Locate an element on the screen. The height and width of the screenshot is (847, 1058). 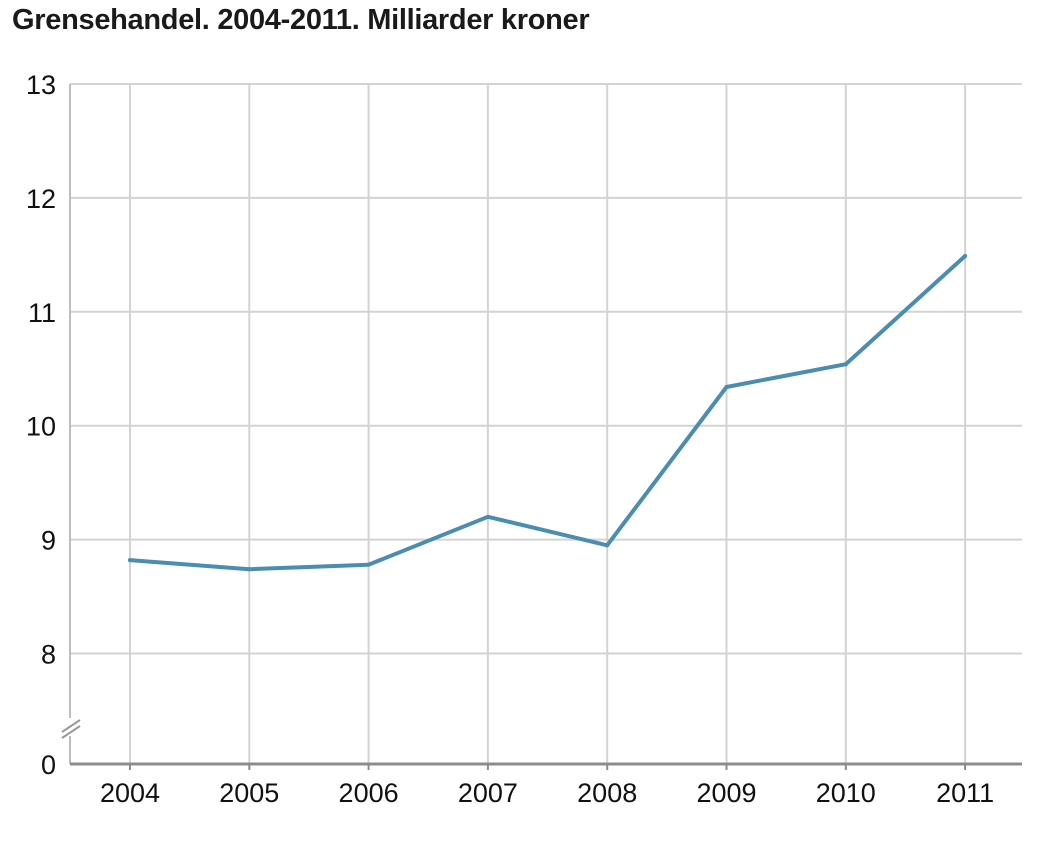
y-tick-label: 13 is located at coordinates (41, 85).